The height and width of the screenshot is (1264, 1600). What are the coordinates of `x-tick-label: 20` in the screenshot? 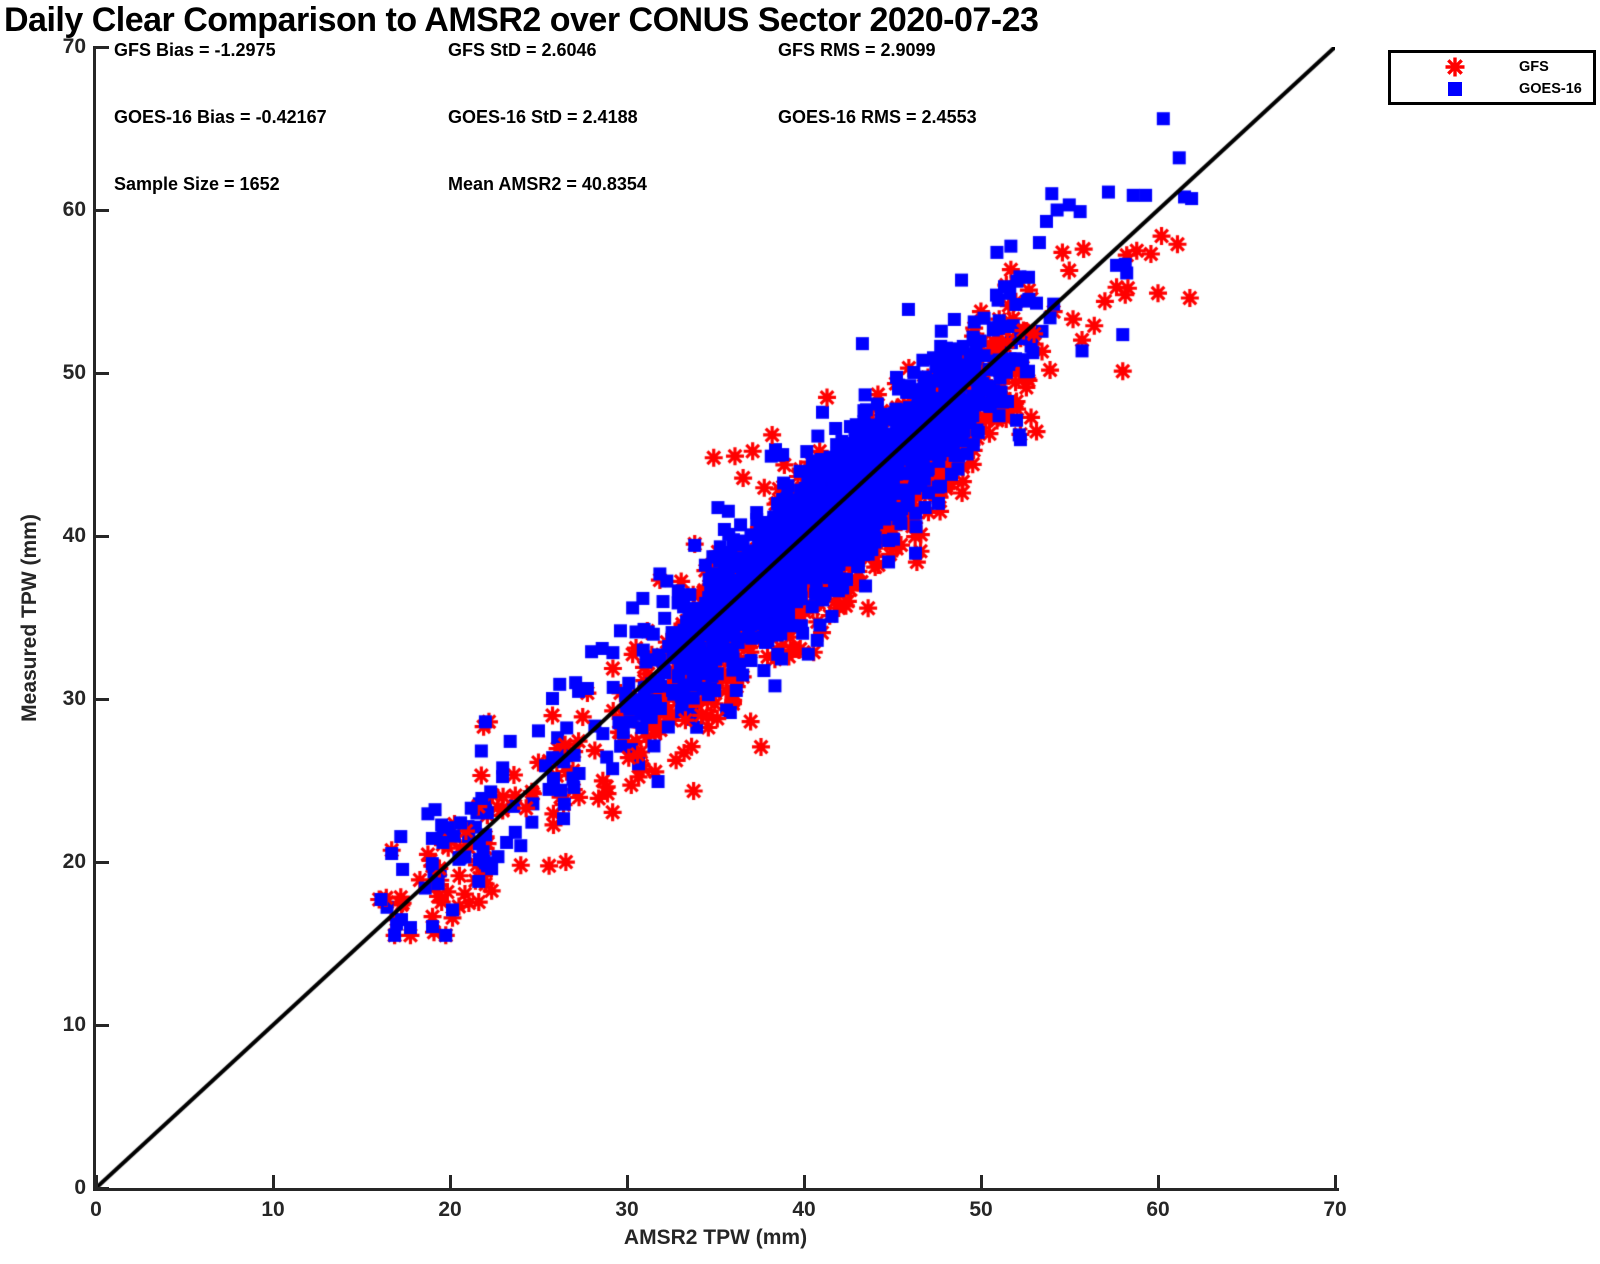 It's located at (450, 1209).